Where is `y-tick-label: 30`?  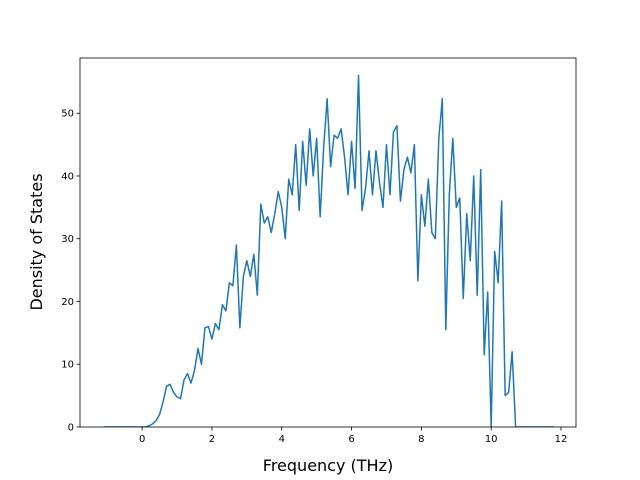
y-tick-label: 30 is located at coordinates (67, 239).